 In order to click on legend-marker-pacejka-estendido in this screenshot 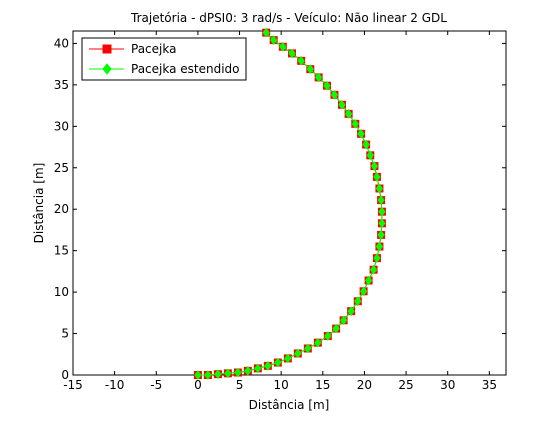, I will do `click(107, 69)`.